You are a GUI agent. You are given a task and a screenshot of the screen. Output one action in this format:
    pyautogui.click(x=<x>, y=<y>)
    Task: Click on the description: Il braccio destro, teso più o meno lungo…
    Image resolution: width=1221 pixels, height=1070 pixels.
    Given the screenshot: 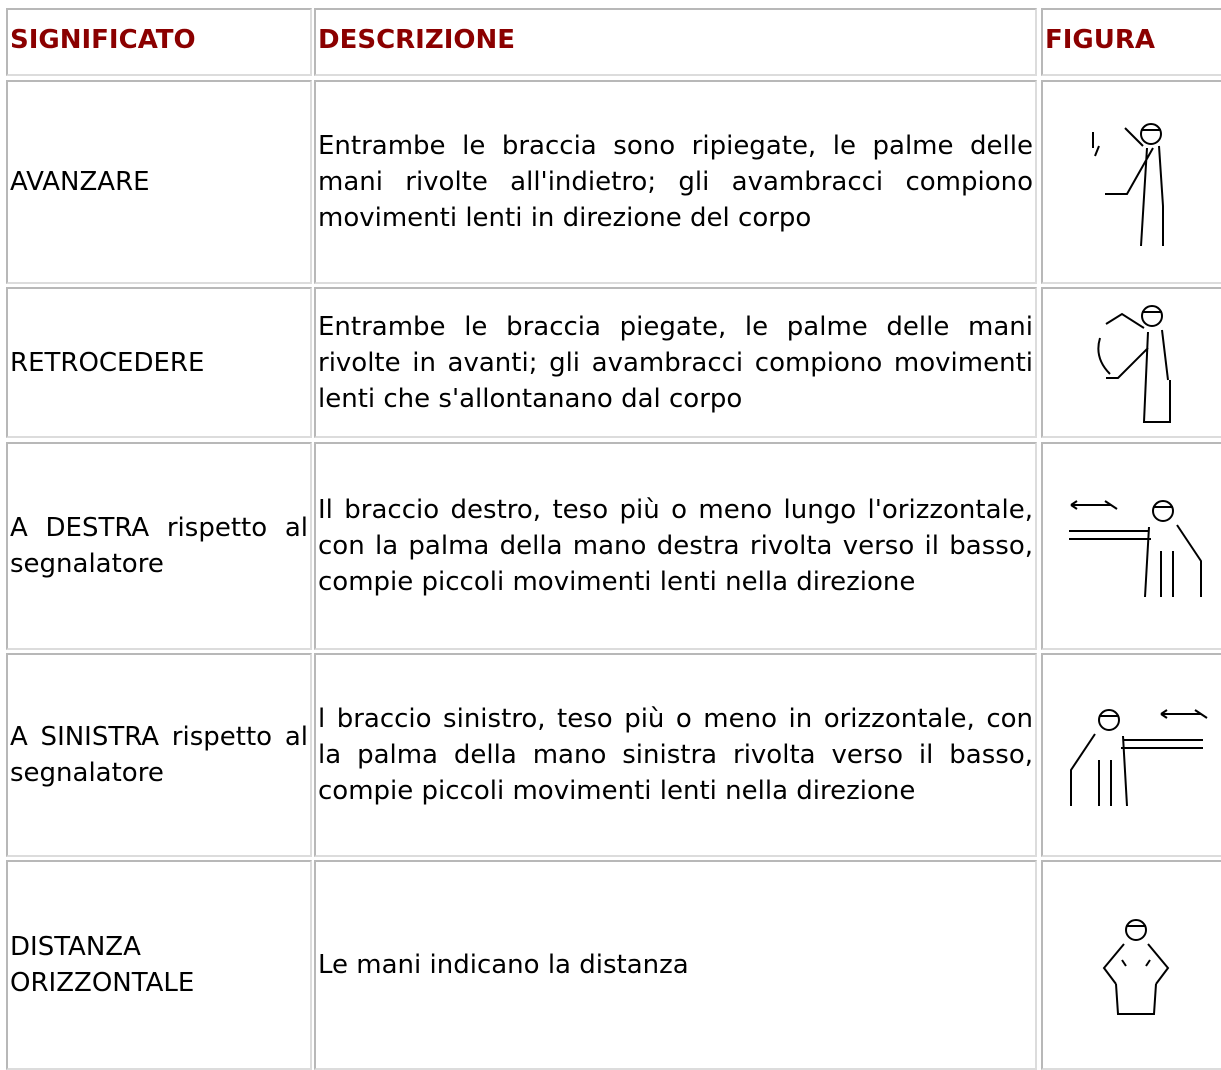 What is the action you would take?
    pyautogui.click(x=675, y=546)
    